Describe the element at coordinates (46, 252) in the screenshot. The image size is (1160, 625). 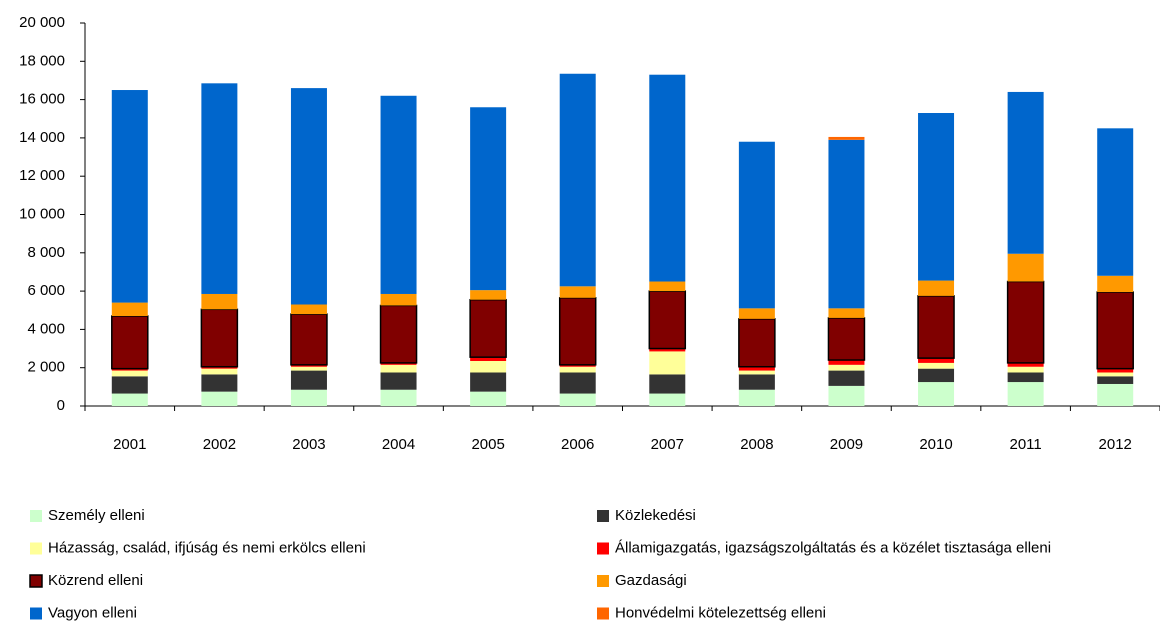
I see `y-tick-label: 8 000` at that location.